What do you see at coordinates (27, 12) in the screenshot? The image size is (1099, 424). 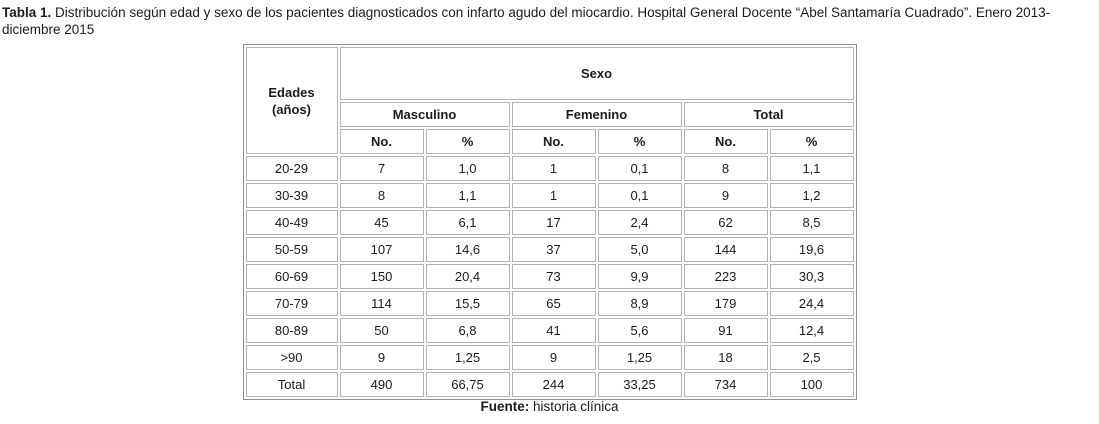 I see `caption-number: Tabla 1.` at bounding box center [27, 12].